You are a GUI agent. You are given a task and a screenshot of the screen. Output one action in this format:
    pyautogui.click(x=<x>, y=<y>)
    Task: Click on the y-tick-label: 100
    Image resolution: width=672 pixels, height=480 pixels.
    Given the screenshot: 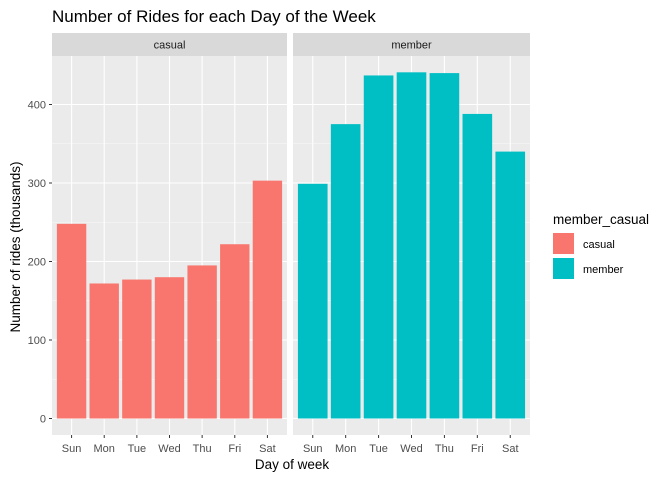 What is the action you would take?
    pyautogui.click(x=37, y=341)
    